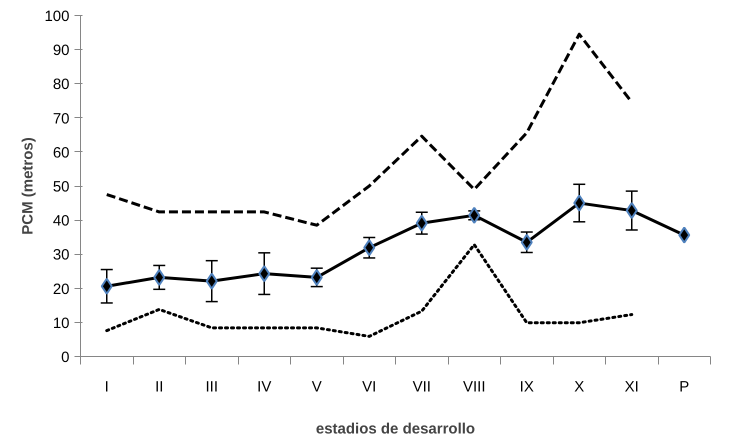  What do you see at coordinates (57, 16) in the screenshot?
I see `y-tick-label: 100` at bounding box center [57, 16].